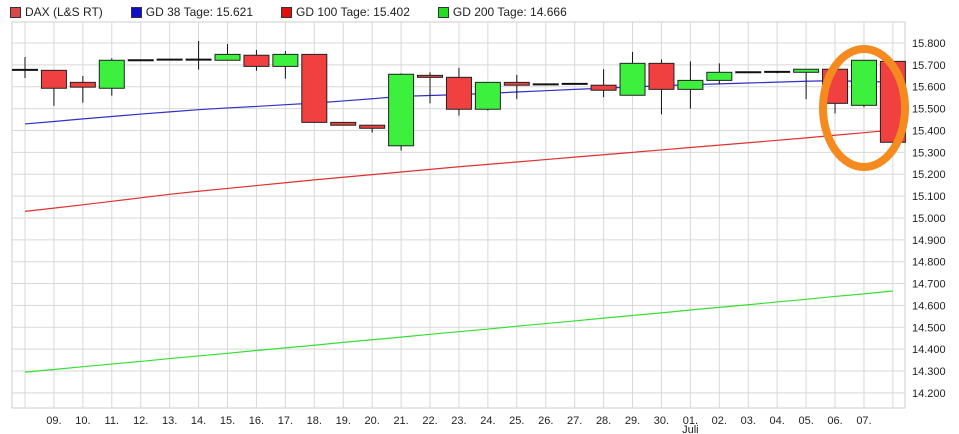  What do you see at coordinates (929, 110) in the screenshot?
I see `y-tick-label: 15.500` at bounding box center [929, 110].